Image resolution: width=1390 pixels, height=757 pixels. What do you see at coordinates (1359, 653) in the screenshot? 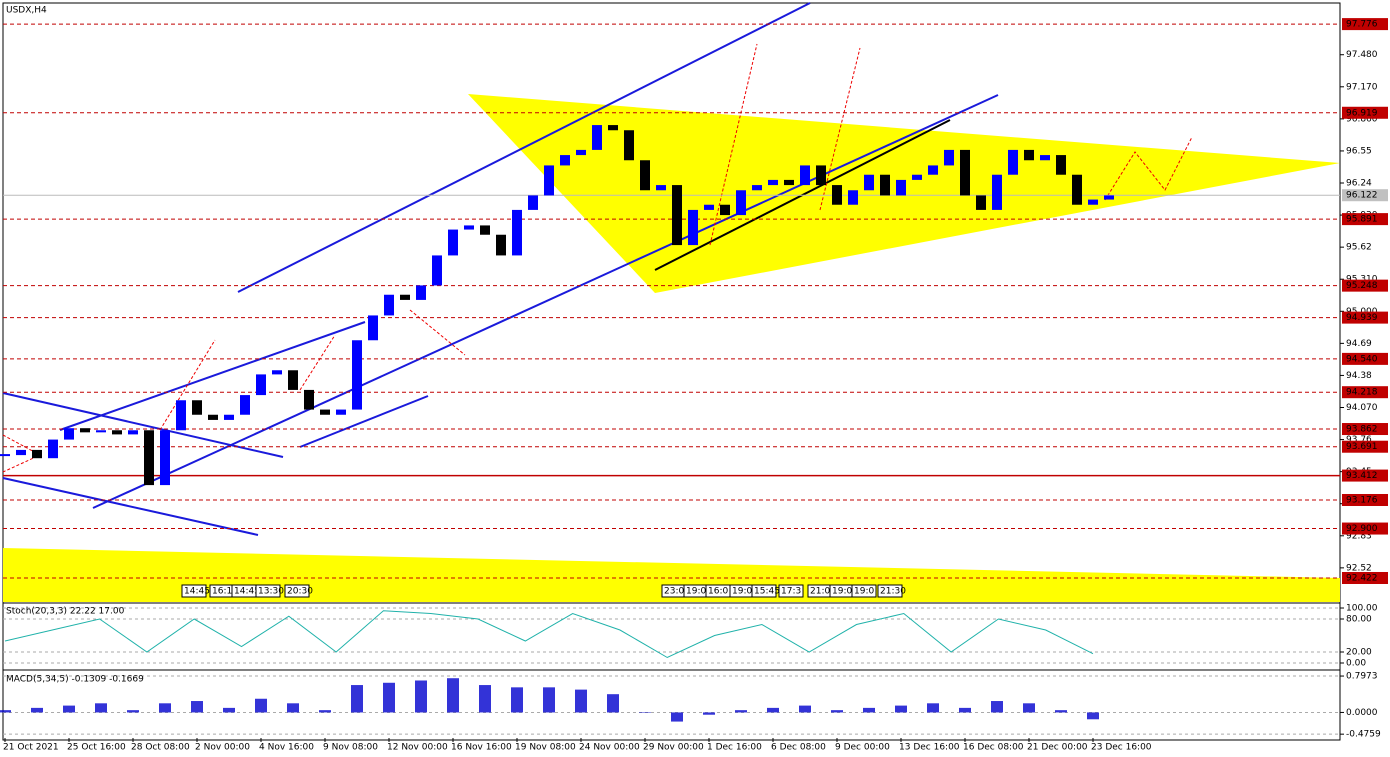
I see `y-tick-label: 20.00` at bounding box center [1359, 653].